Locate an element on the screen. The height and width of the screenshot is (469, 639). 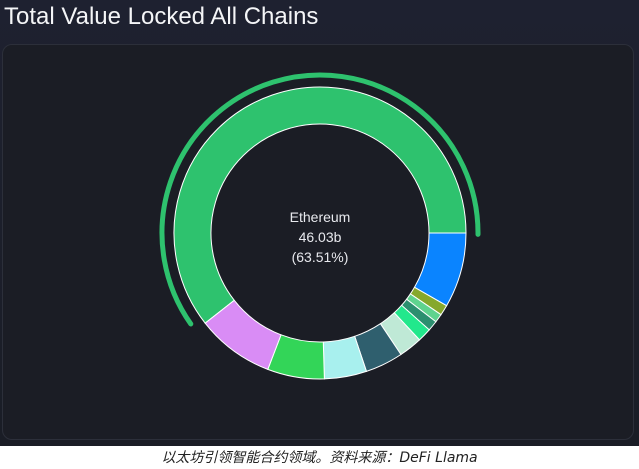
chart-title: Total Value Locked All Chains is located at coordinates (161, 16).